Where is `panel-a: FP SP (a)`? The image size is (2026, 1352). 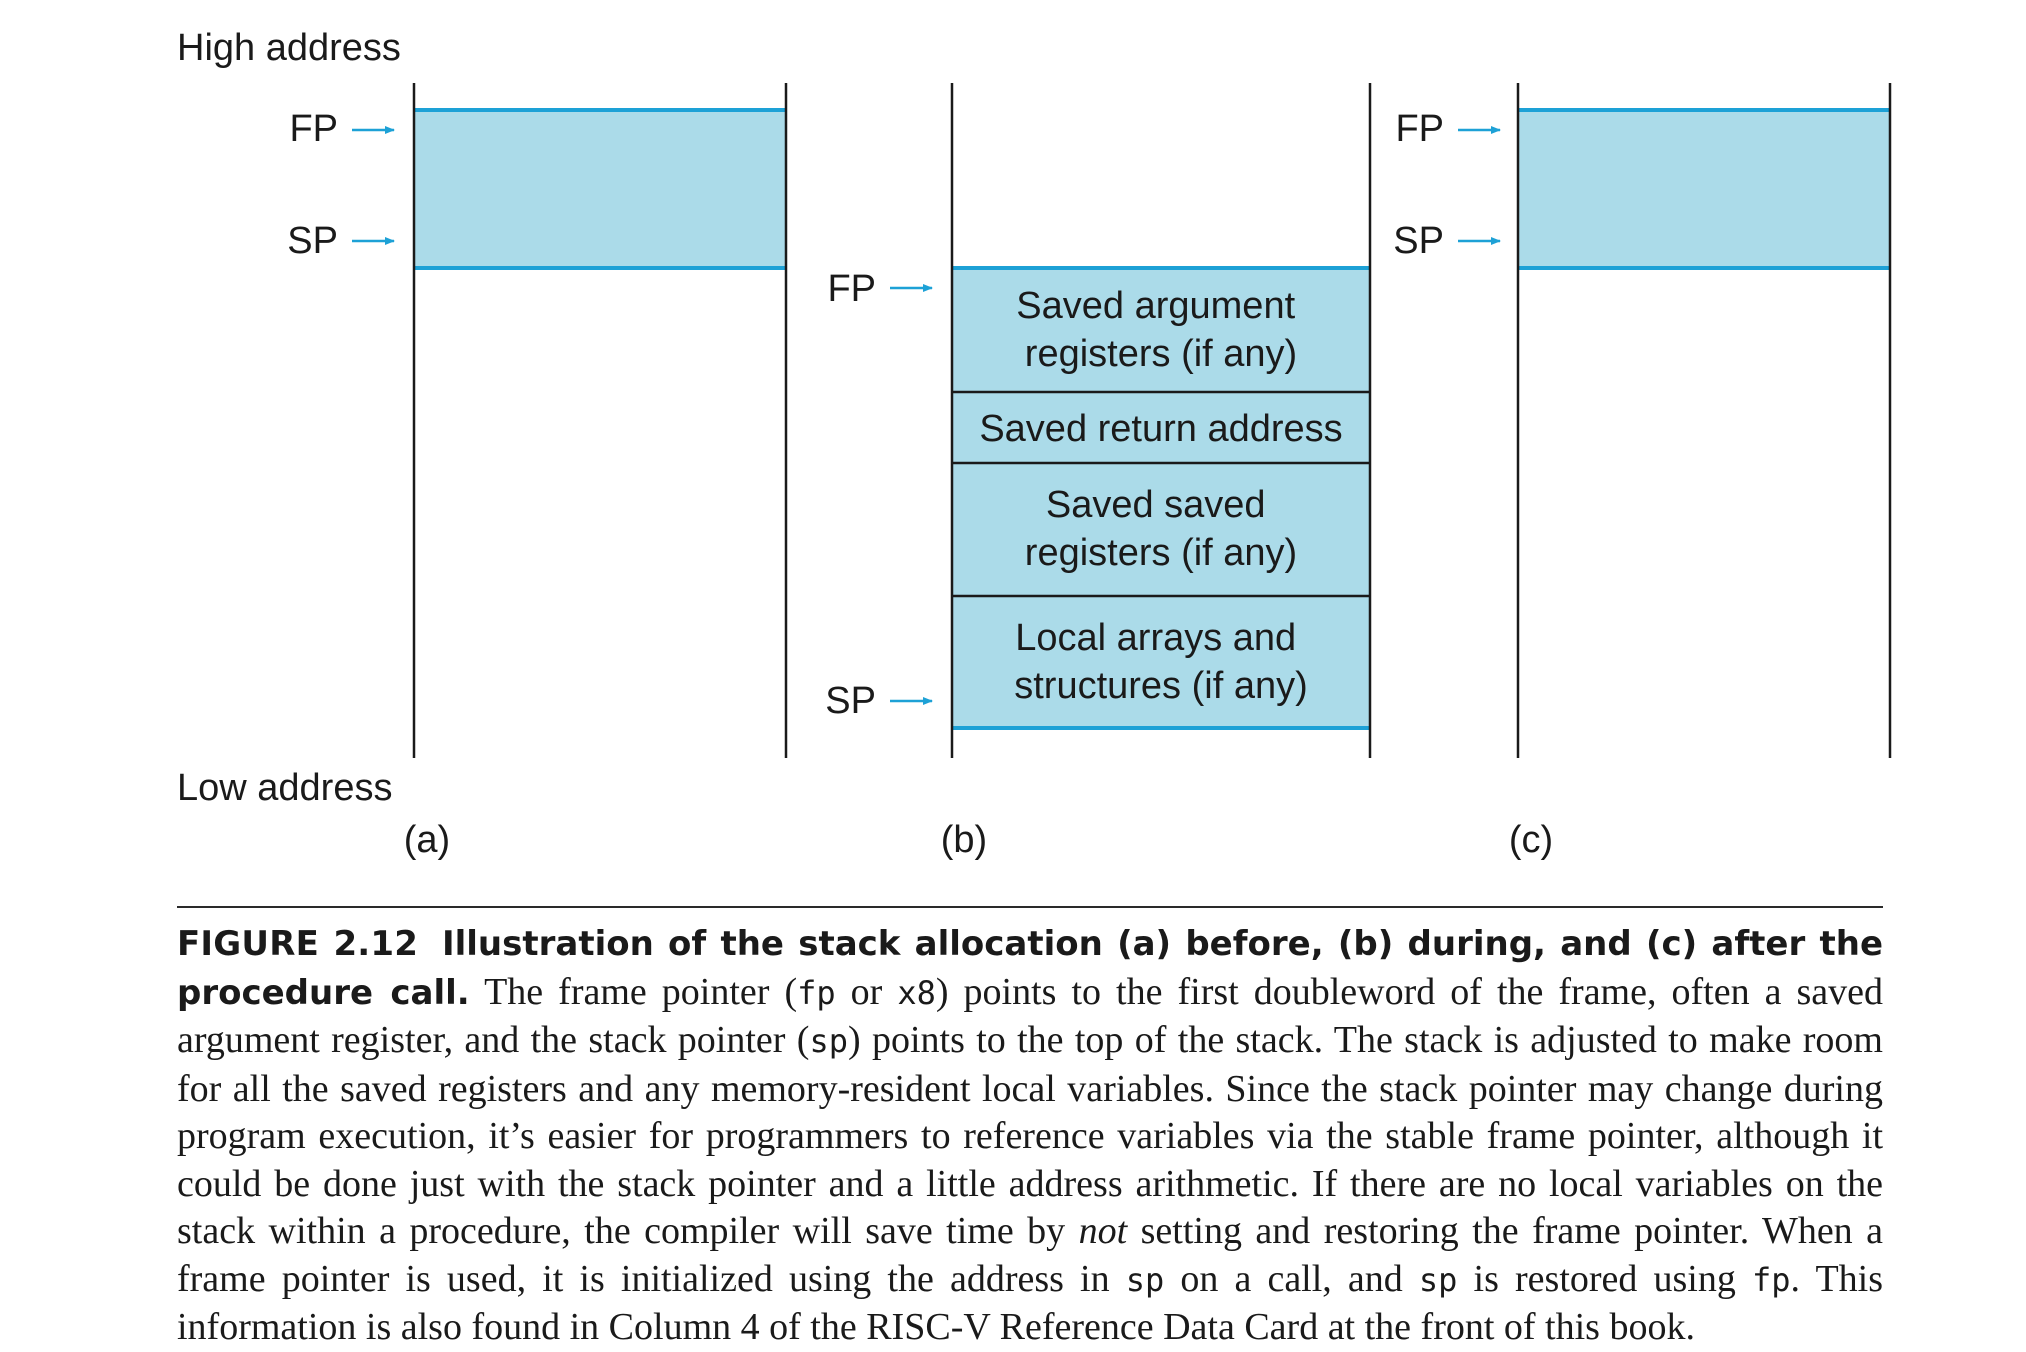 panel-a: FP SP (a) is located at coordinates (537, 472).